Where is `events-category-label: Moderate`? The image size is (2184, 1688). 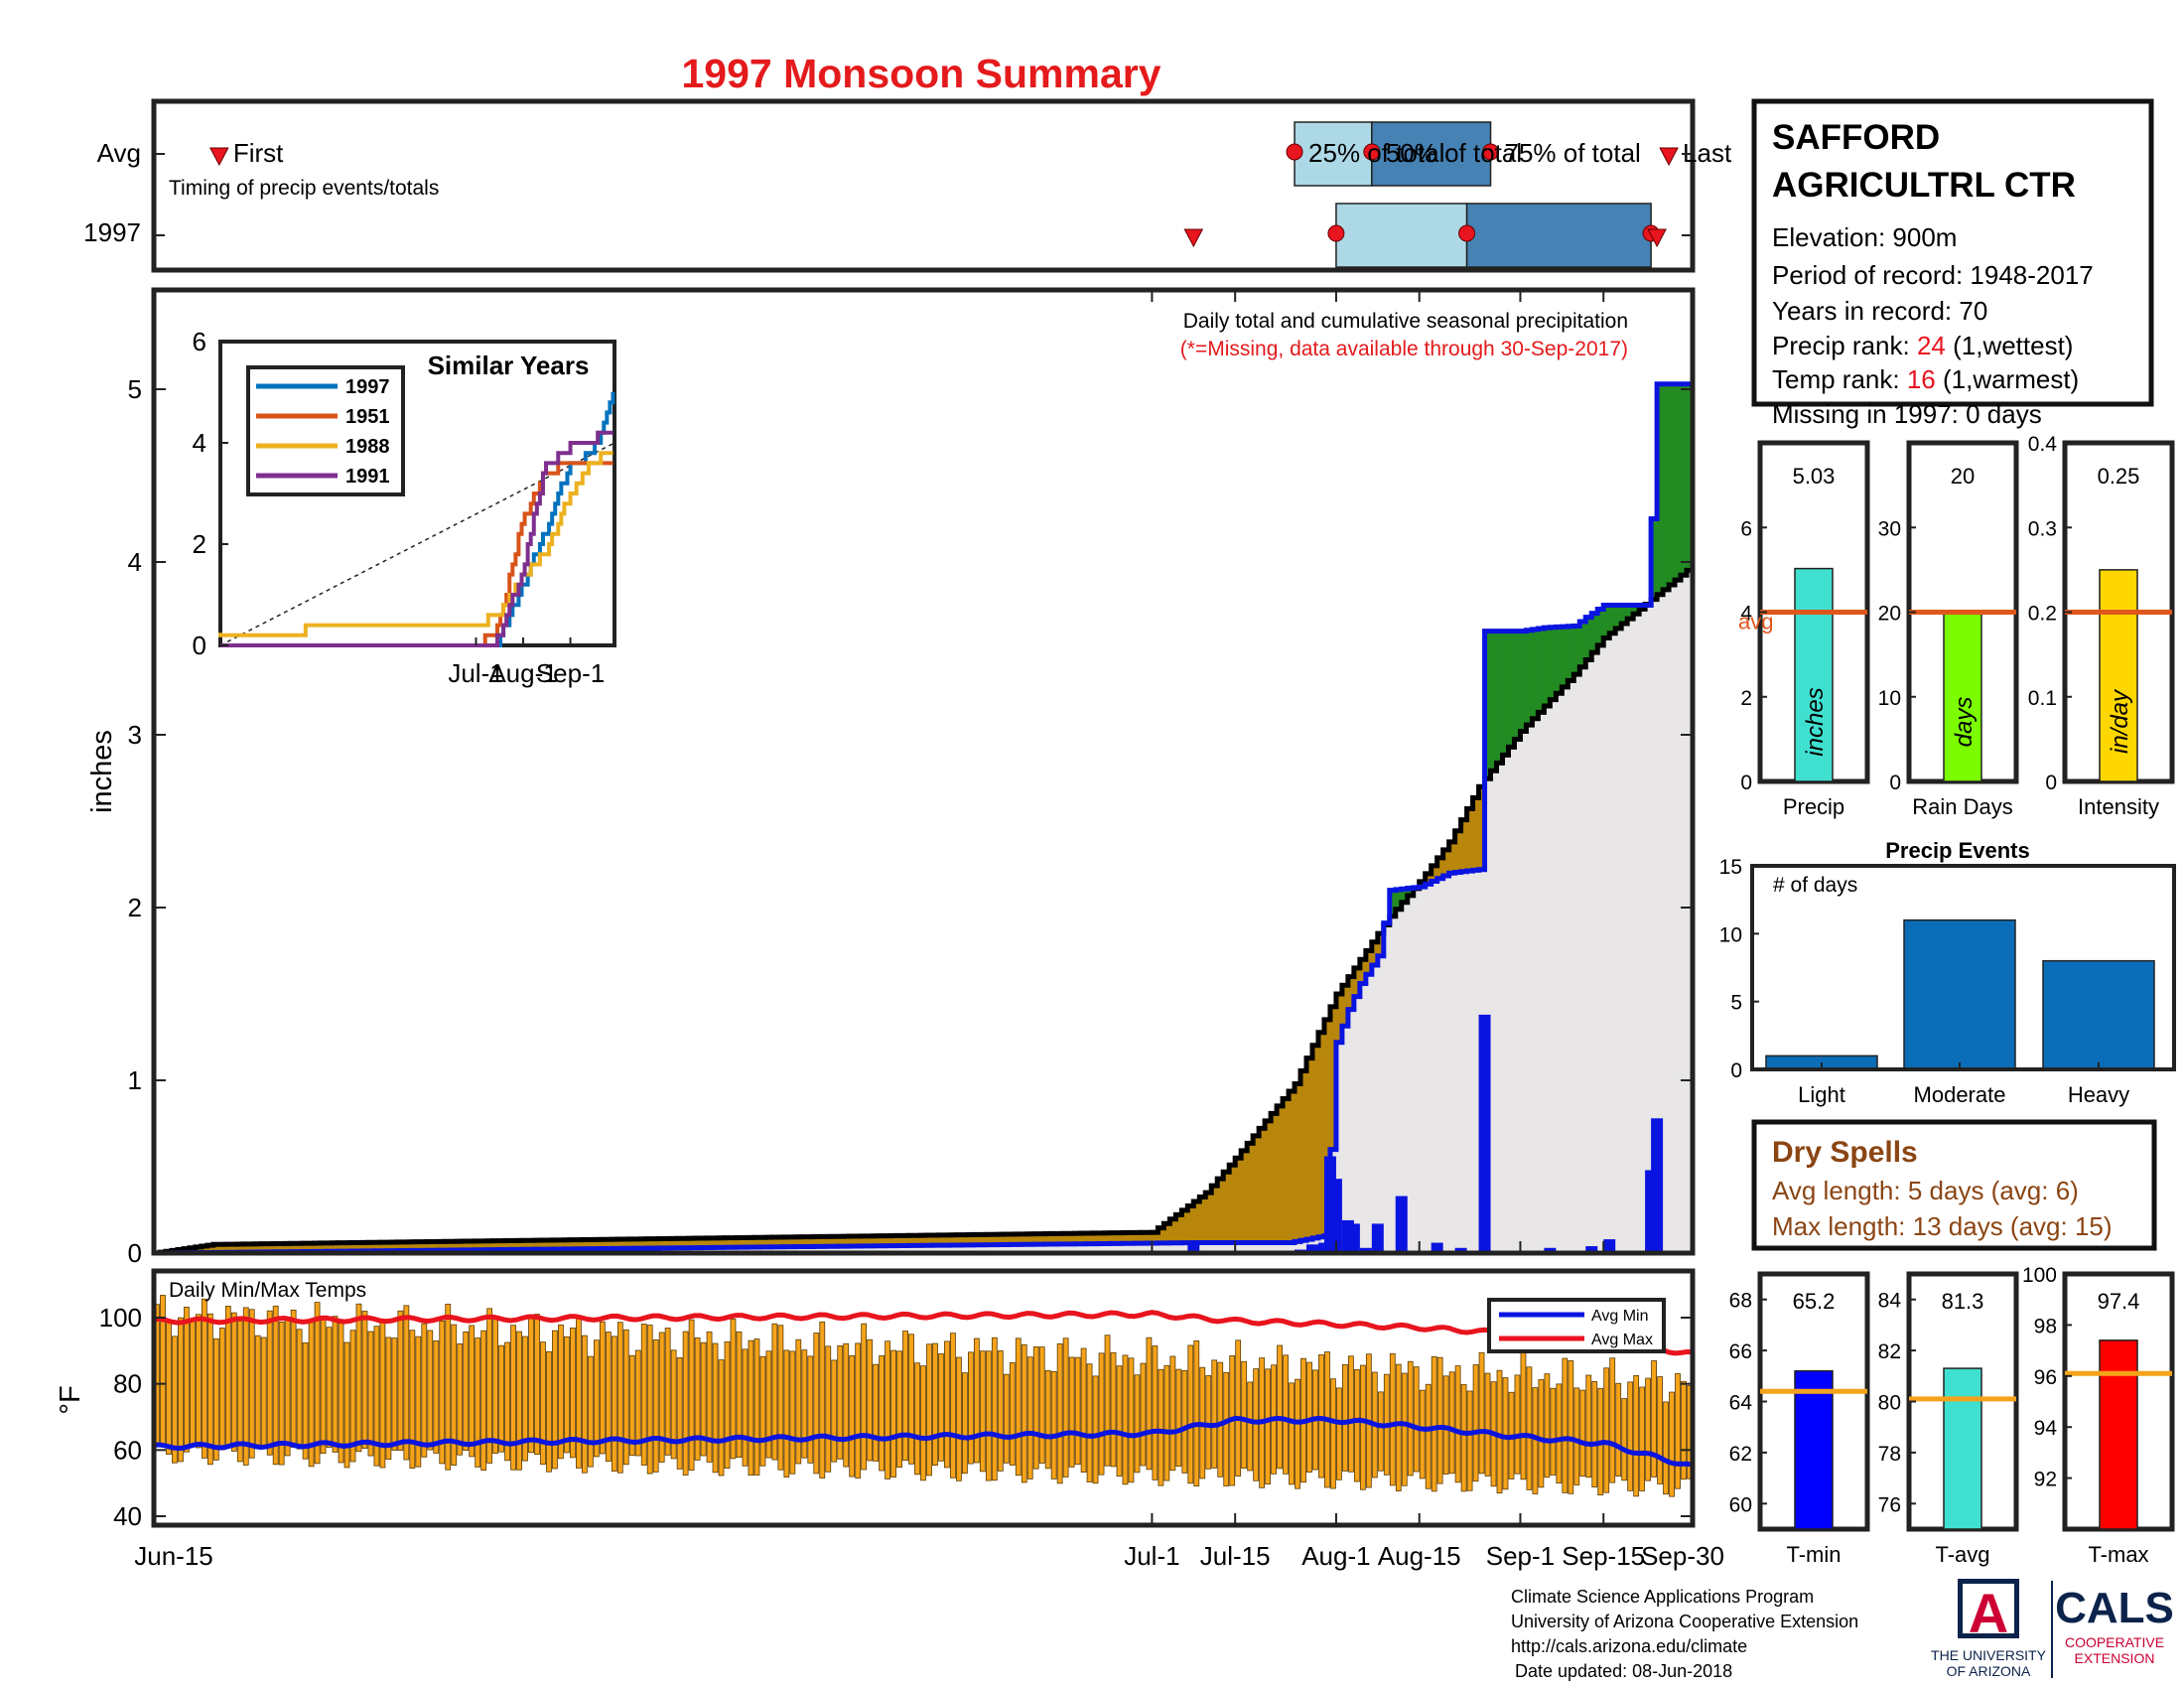
events-category-label: Moderate is located at coordinates (1960, 1094).